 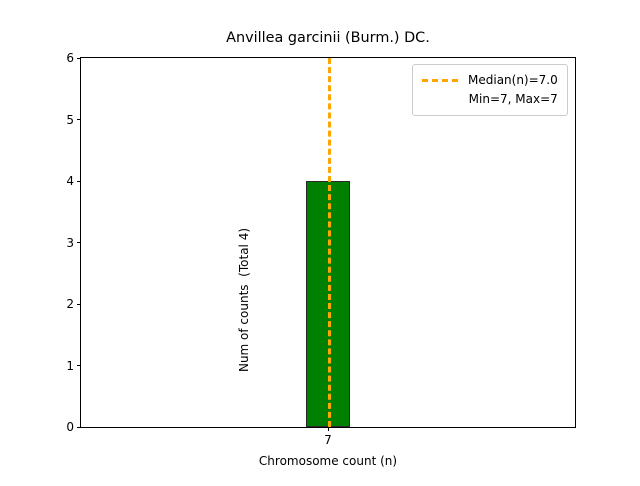 I want to click on y-tick-label: 1, so click(x=70, y=365).